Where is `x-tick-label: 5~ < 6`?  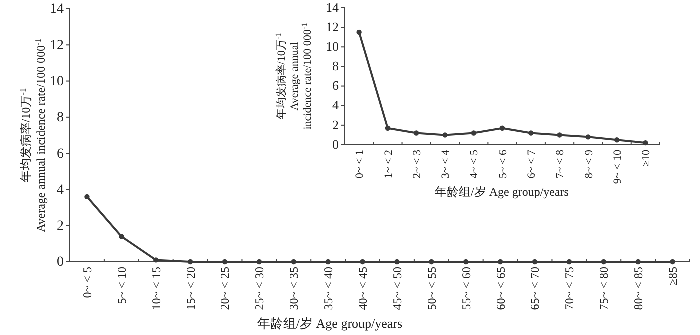 x-tick-label: 5~ < 6 is located at coordinates (503, 164).